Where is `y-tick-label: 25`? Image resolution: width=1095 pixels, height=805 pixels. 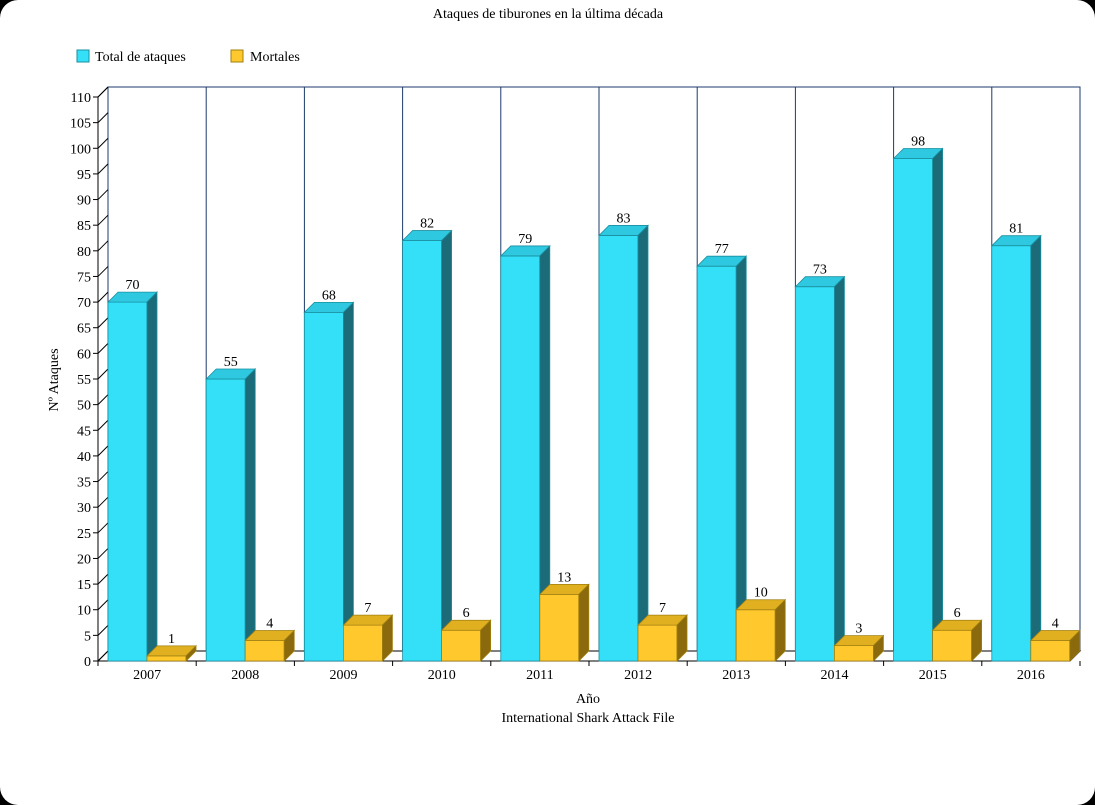 y-tick-label: 25 is located at coordinates (84, 534).